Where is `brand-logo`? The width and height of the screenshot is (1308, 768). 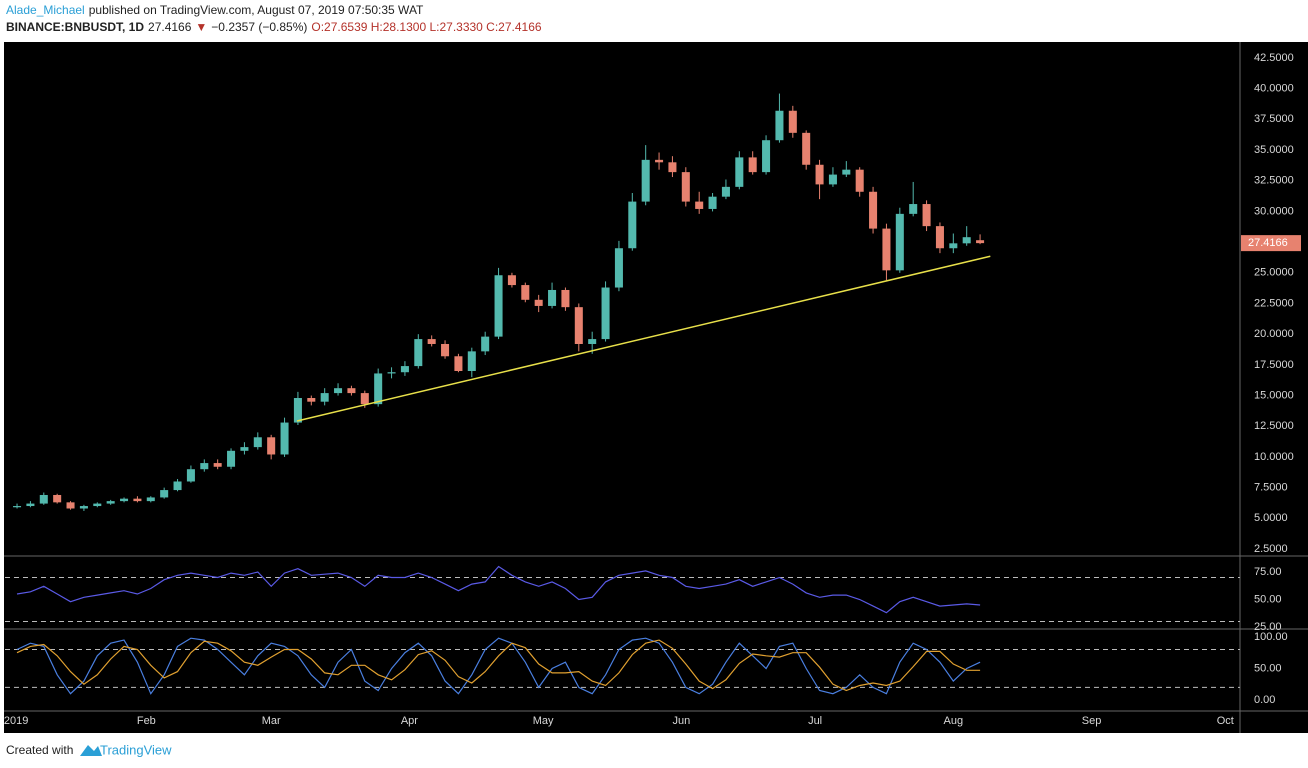
brand-logo is located at coordinates (91, 750).